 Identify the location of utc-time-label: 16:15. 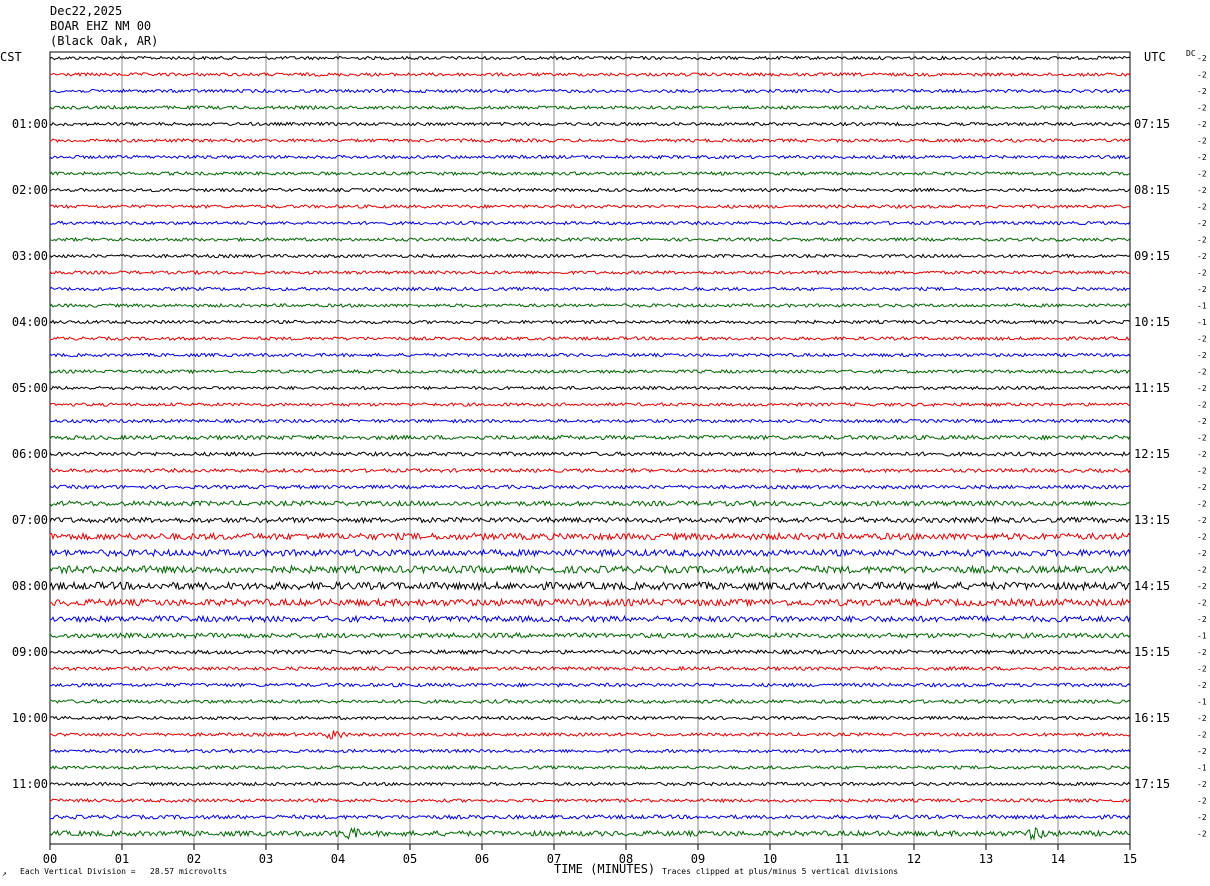
(1152, 718).